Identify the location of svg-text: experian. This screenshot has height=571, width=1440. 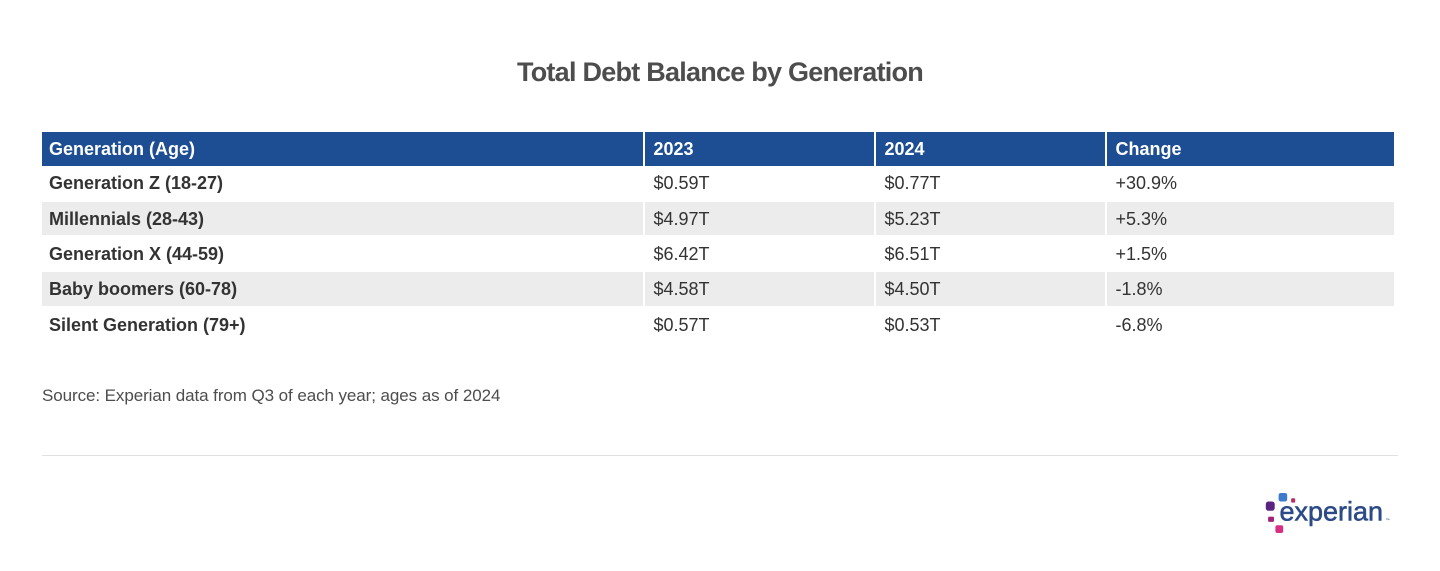
(1332, 512).